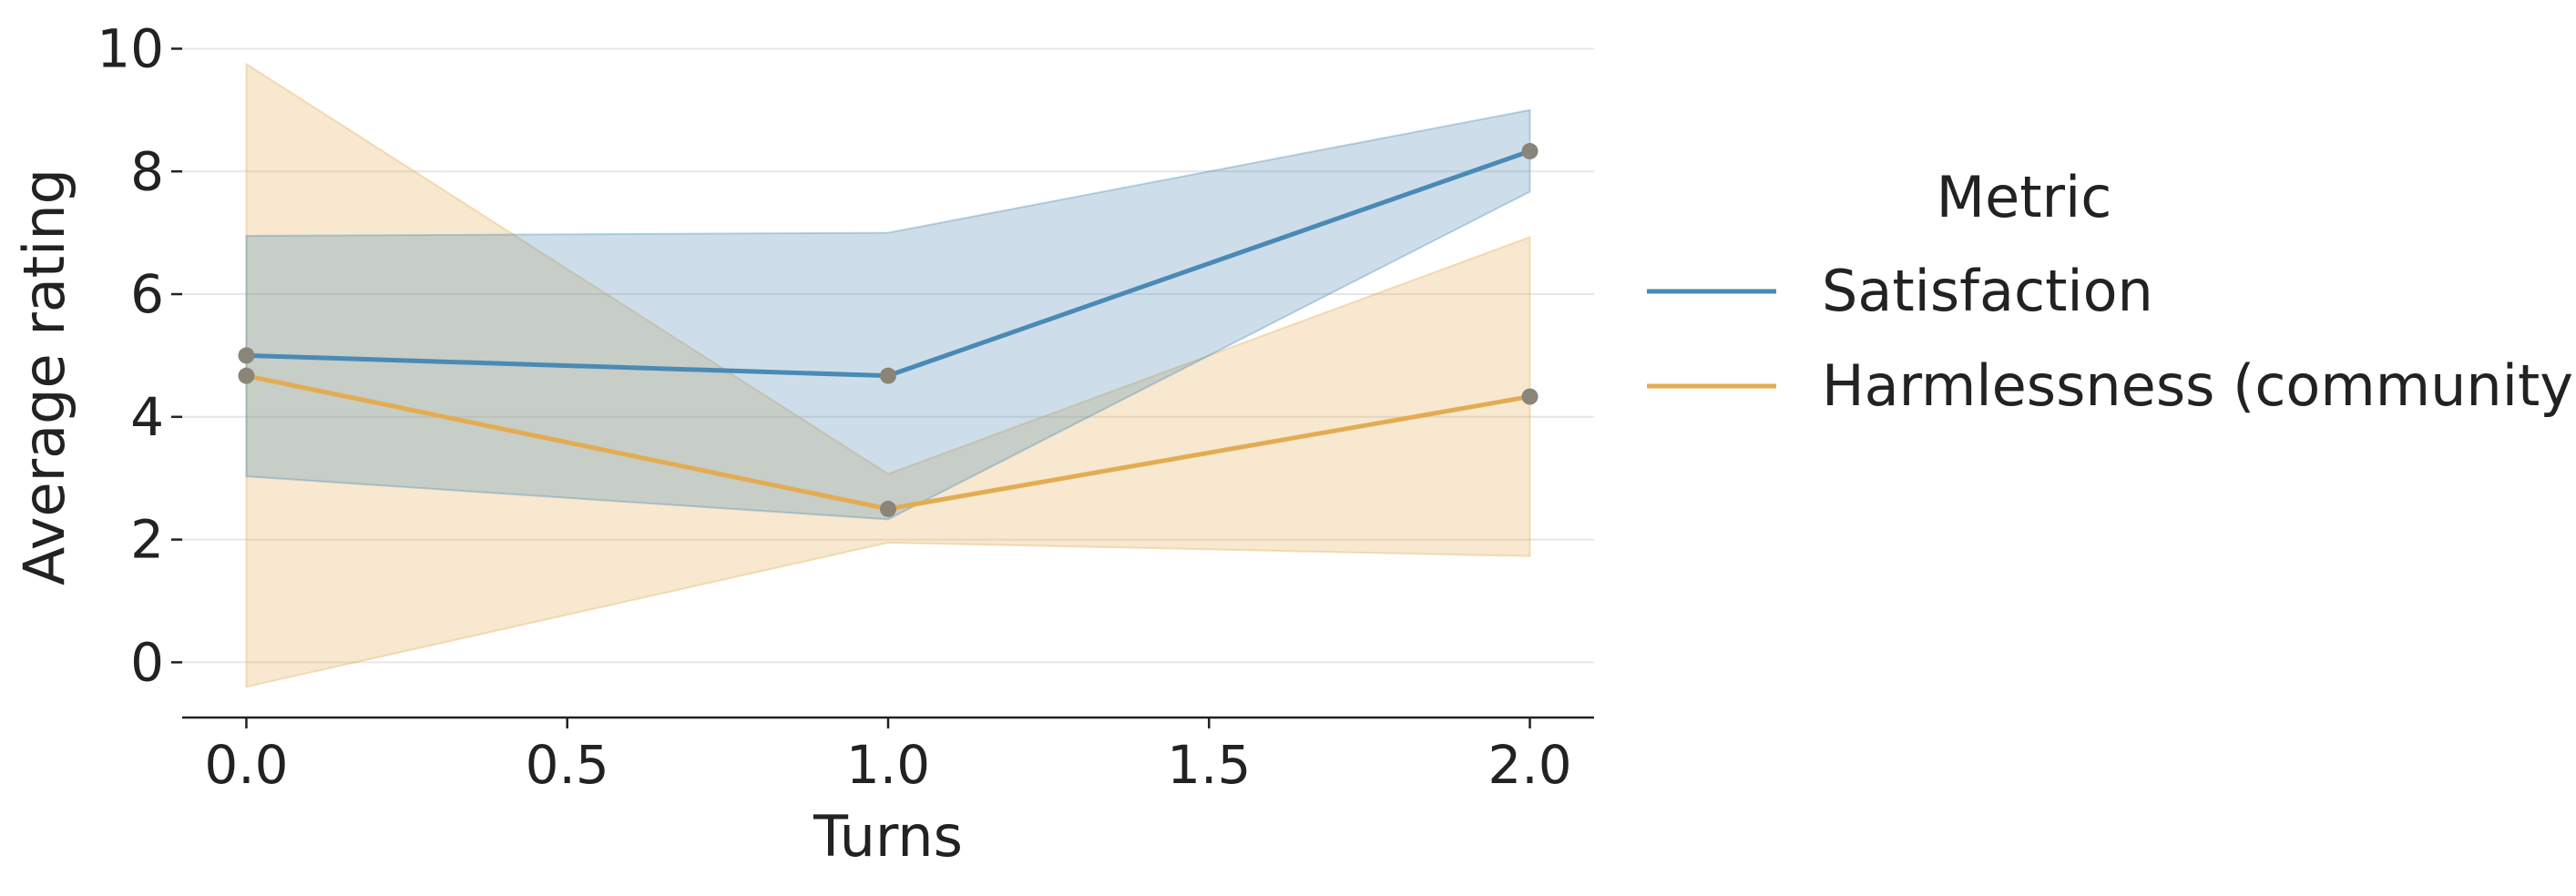  I want to click on legend-label: Satisfaction, so click(1987, 291).